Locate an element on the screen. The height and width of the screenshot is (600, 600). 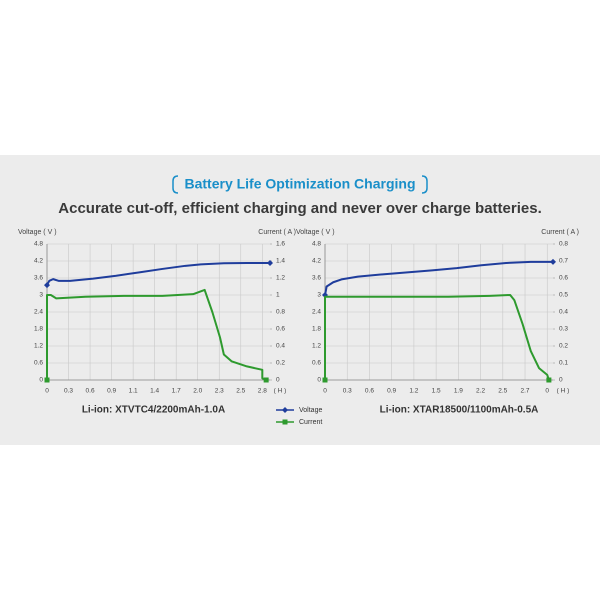
y2-tick-label: 1.6 is located at coordinates (280, 244).